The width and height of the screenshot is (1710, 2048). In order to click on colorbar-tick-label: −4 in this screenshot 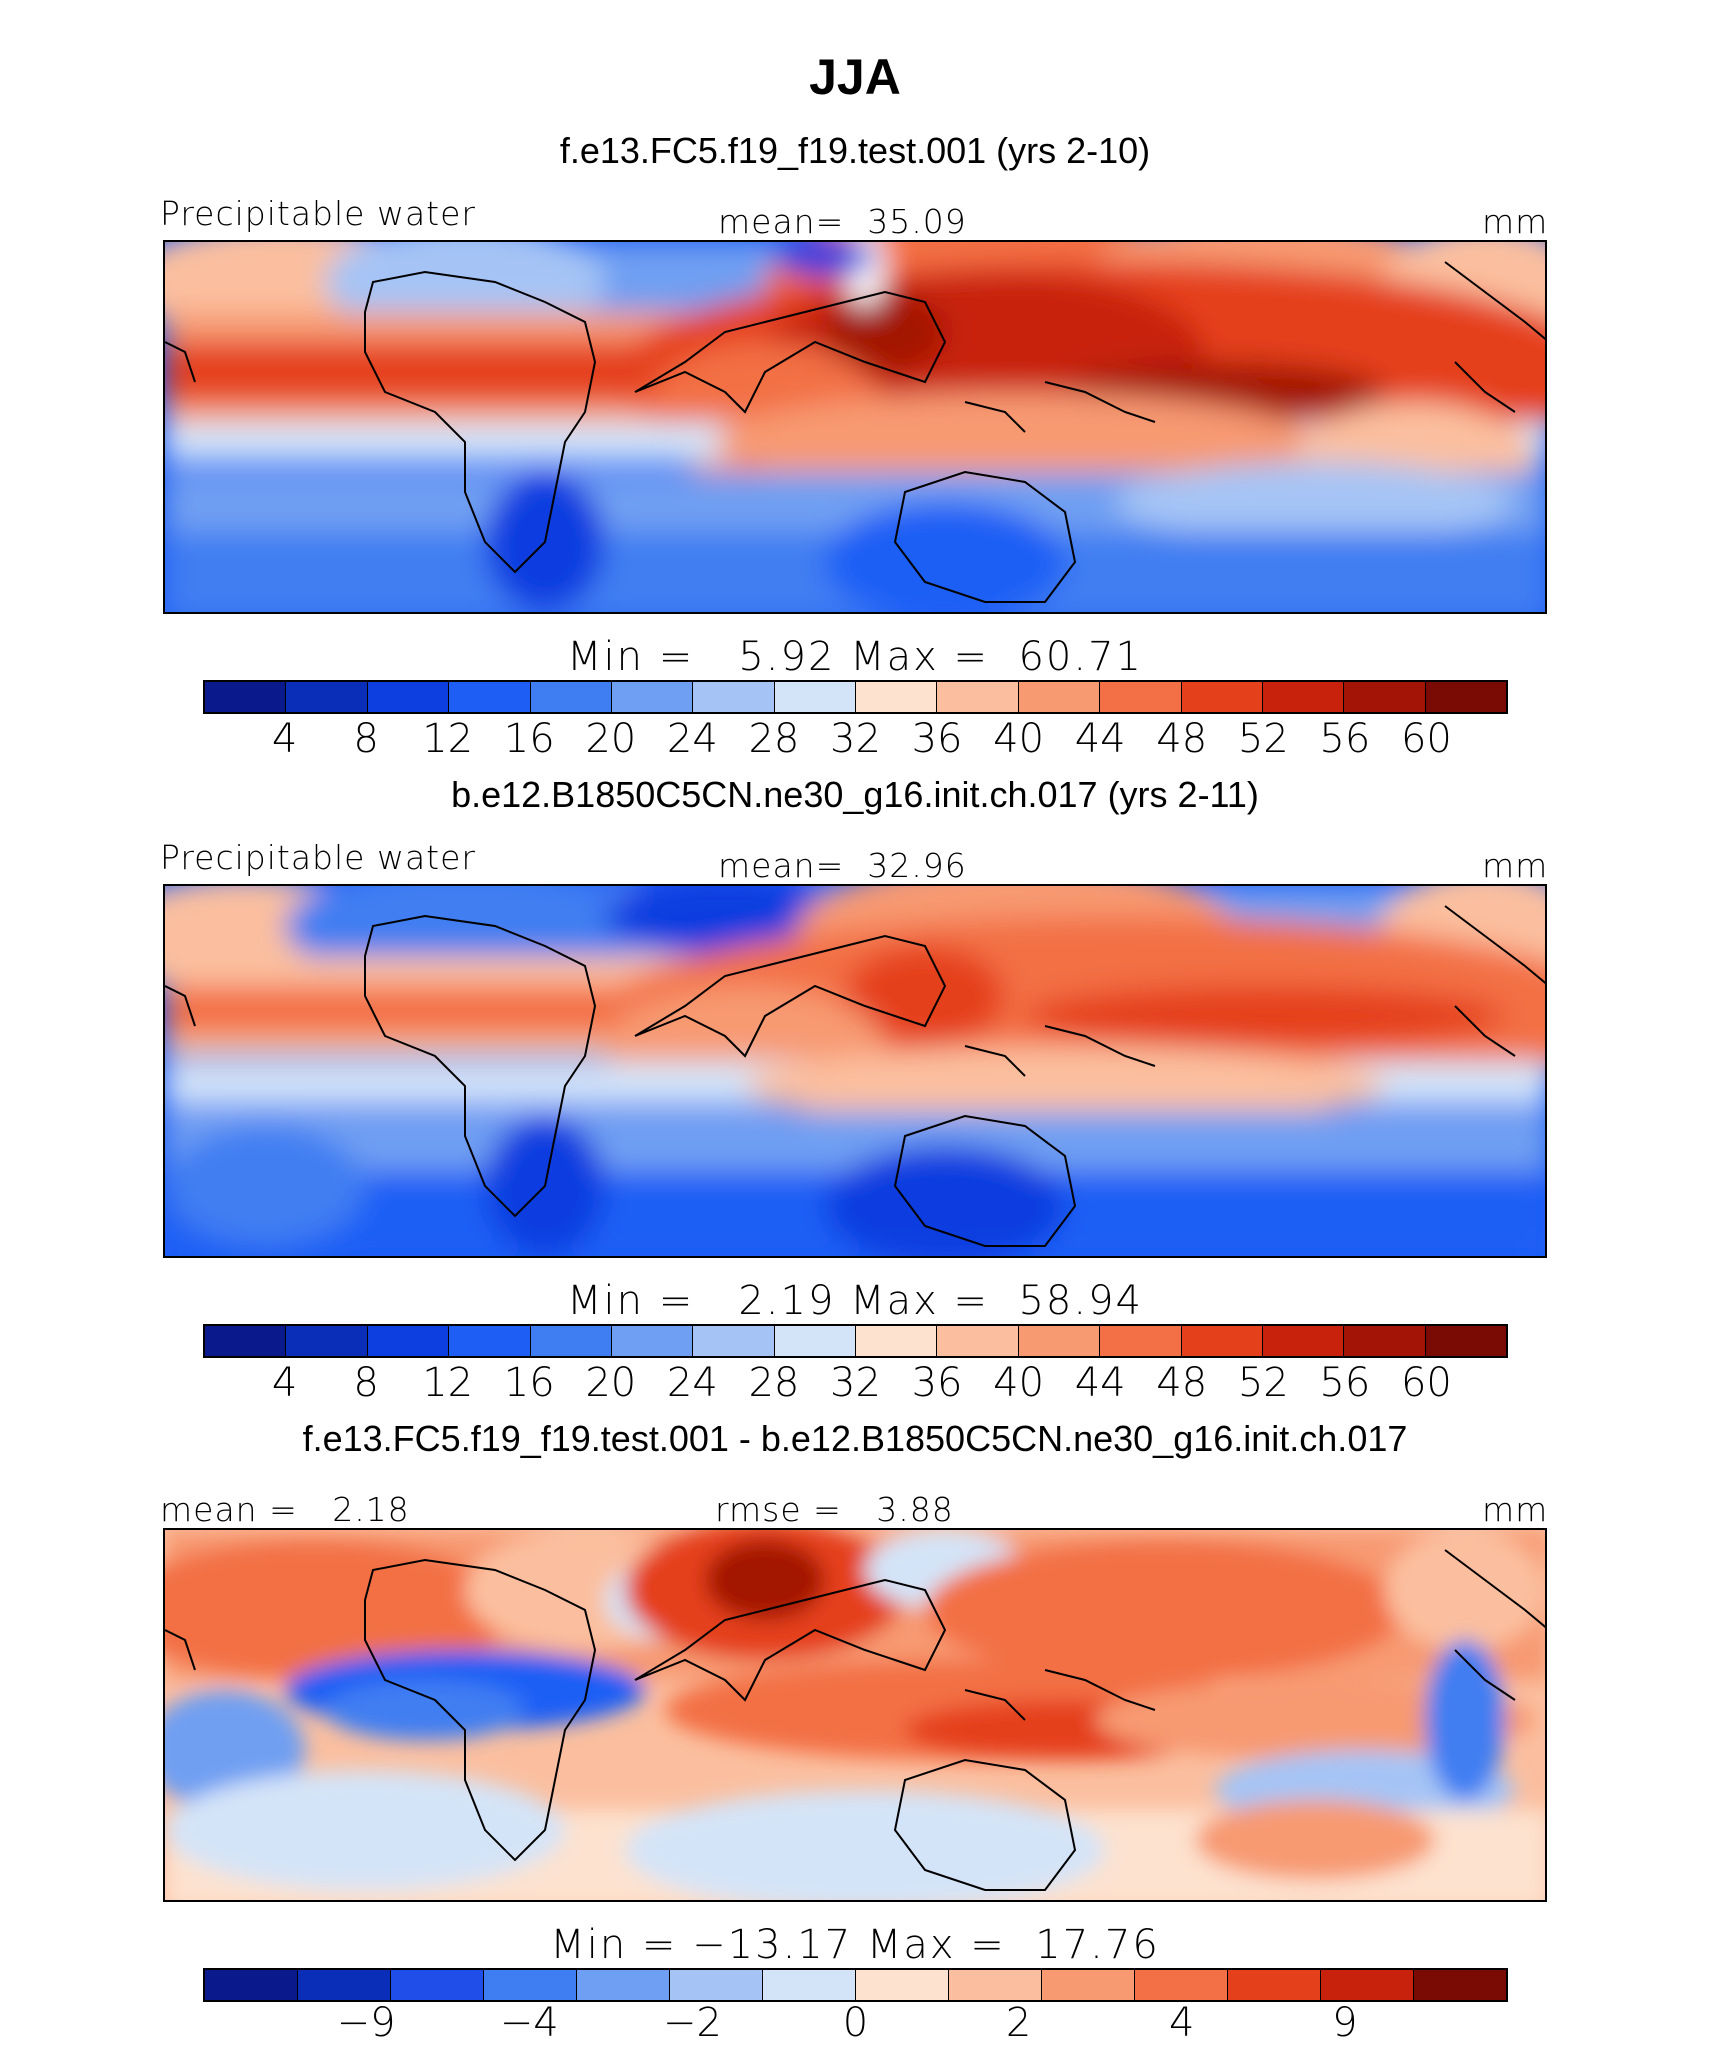, I will do `click(529, 2023)`.